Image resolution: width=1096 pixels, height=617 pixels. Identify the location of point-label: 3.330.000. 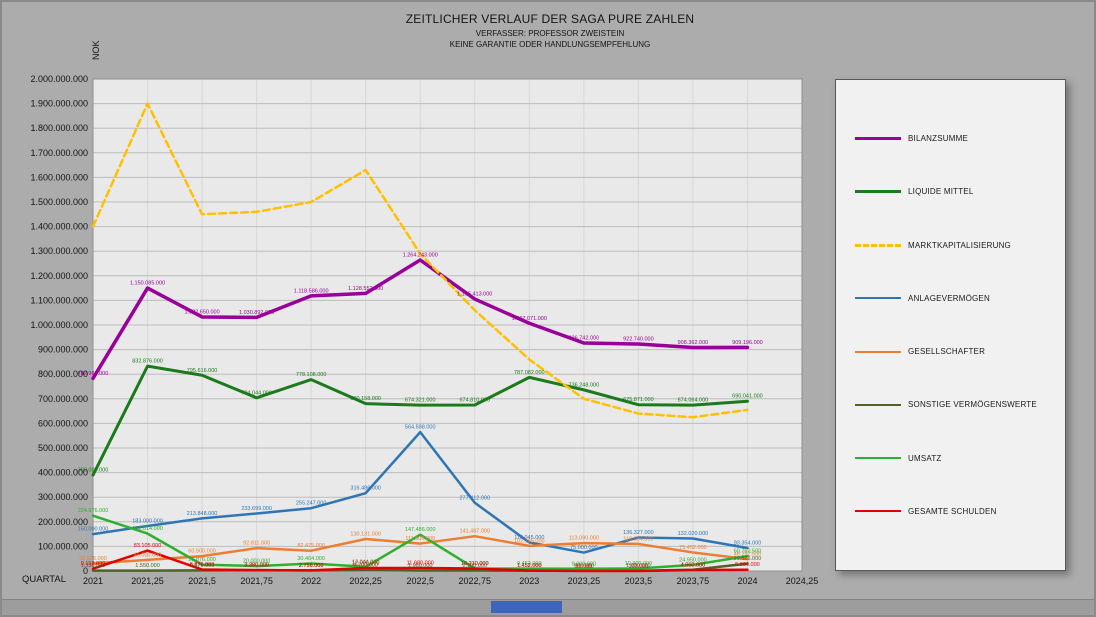
(256, 566).